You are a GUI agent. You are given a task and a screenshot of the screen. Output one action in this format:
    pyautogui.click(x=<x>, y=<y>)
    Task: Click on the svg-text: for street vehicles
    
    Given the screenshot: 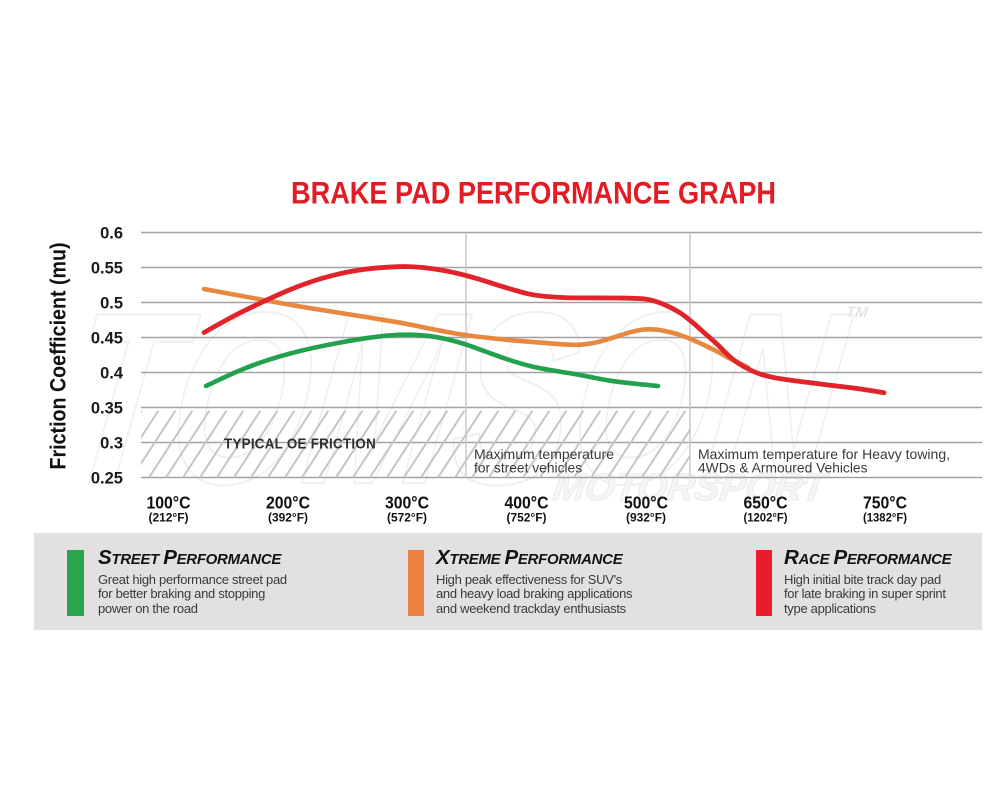 What is the action you would take?
    pyautogui.click(x=528, y=468)
    